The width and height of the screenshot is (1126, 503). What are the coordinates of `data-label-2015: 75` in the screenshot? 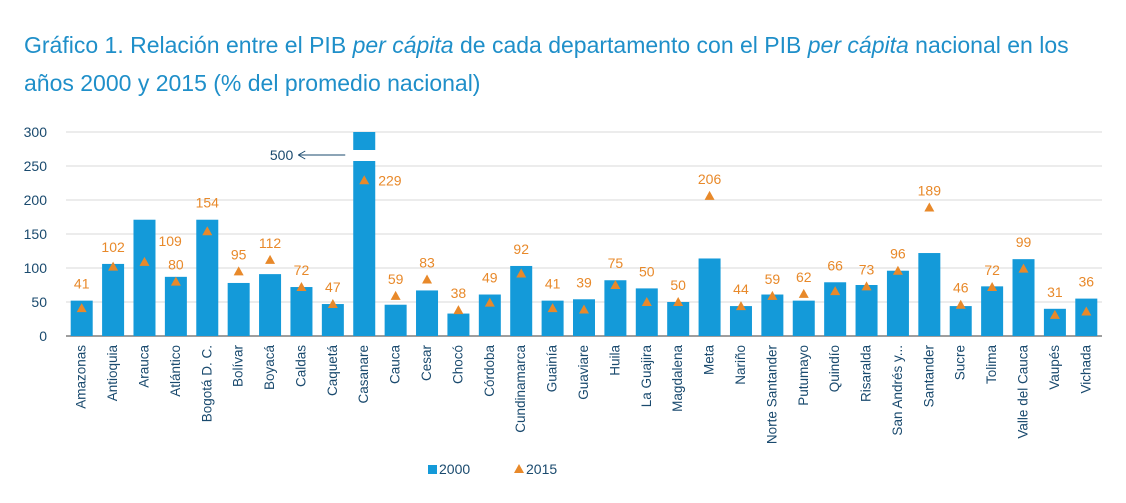 It's located at (616, 263).